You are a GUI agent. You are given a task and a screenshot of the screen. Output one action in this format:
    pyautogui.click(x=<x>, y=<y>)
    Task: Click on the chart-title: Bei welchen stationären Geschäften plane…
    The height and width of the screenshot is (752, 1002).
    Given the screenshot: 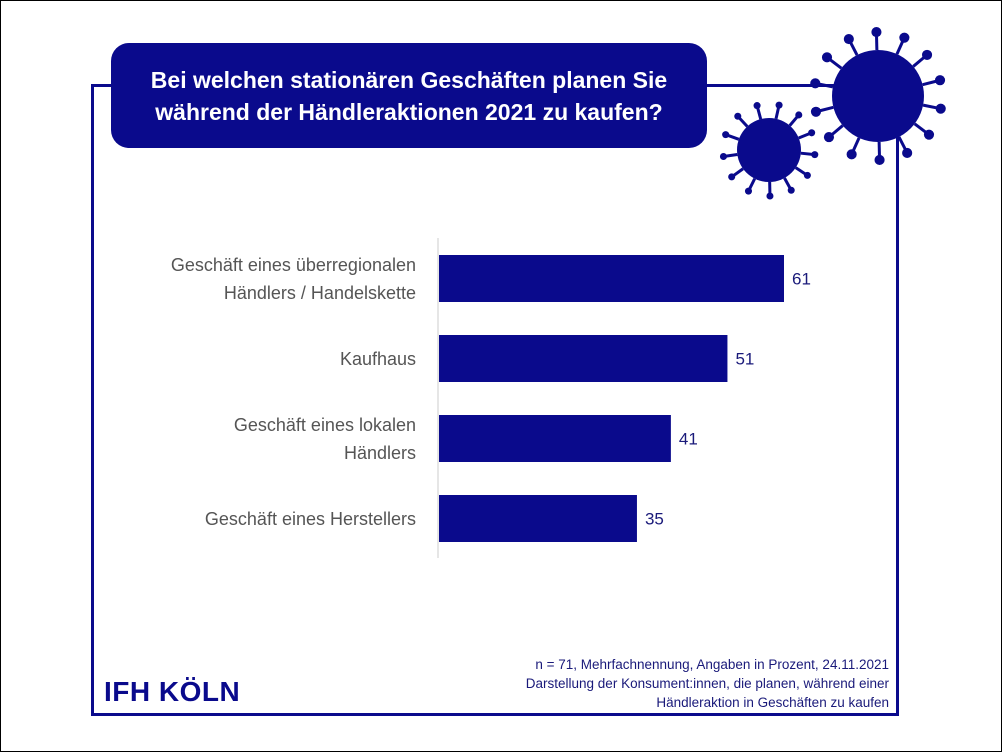 What is the action you would take?
    pyautogui.click(x=409, y=95)
    